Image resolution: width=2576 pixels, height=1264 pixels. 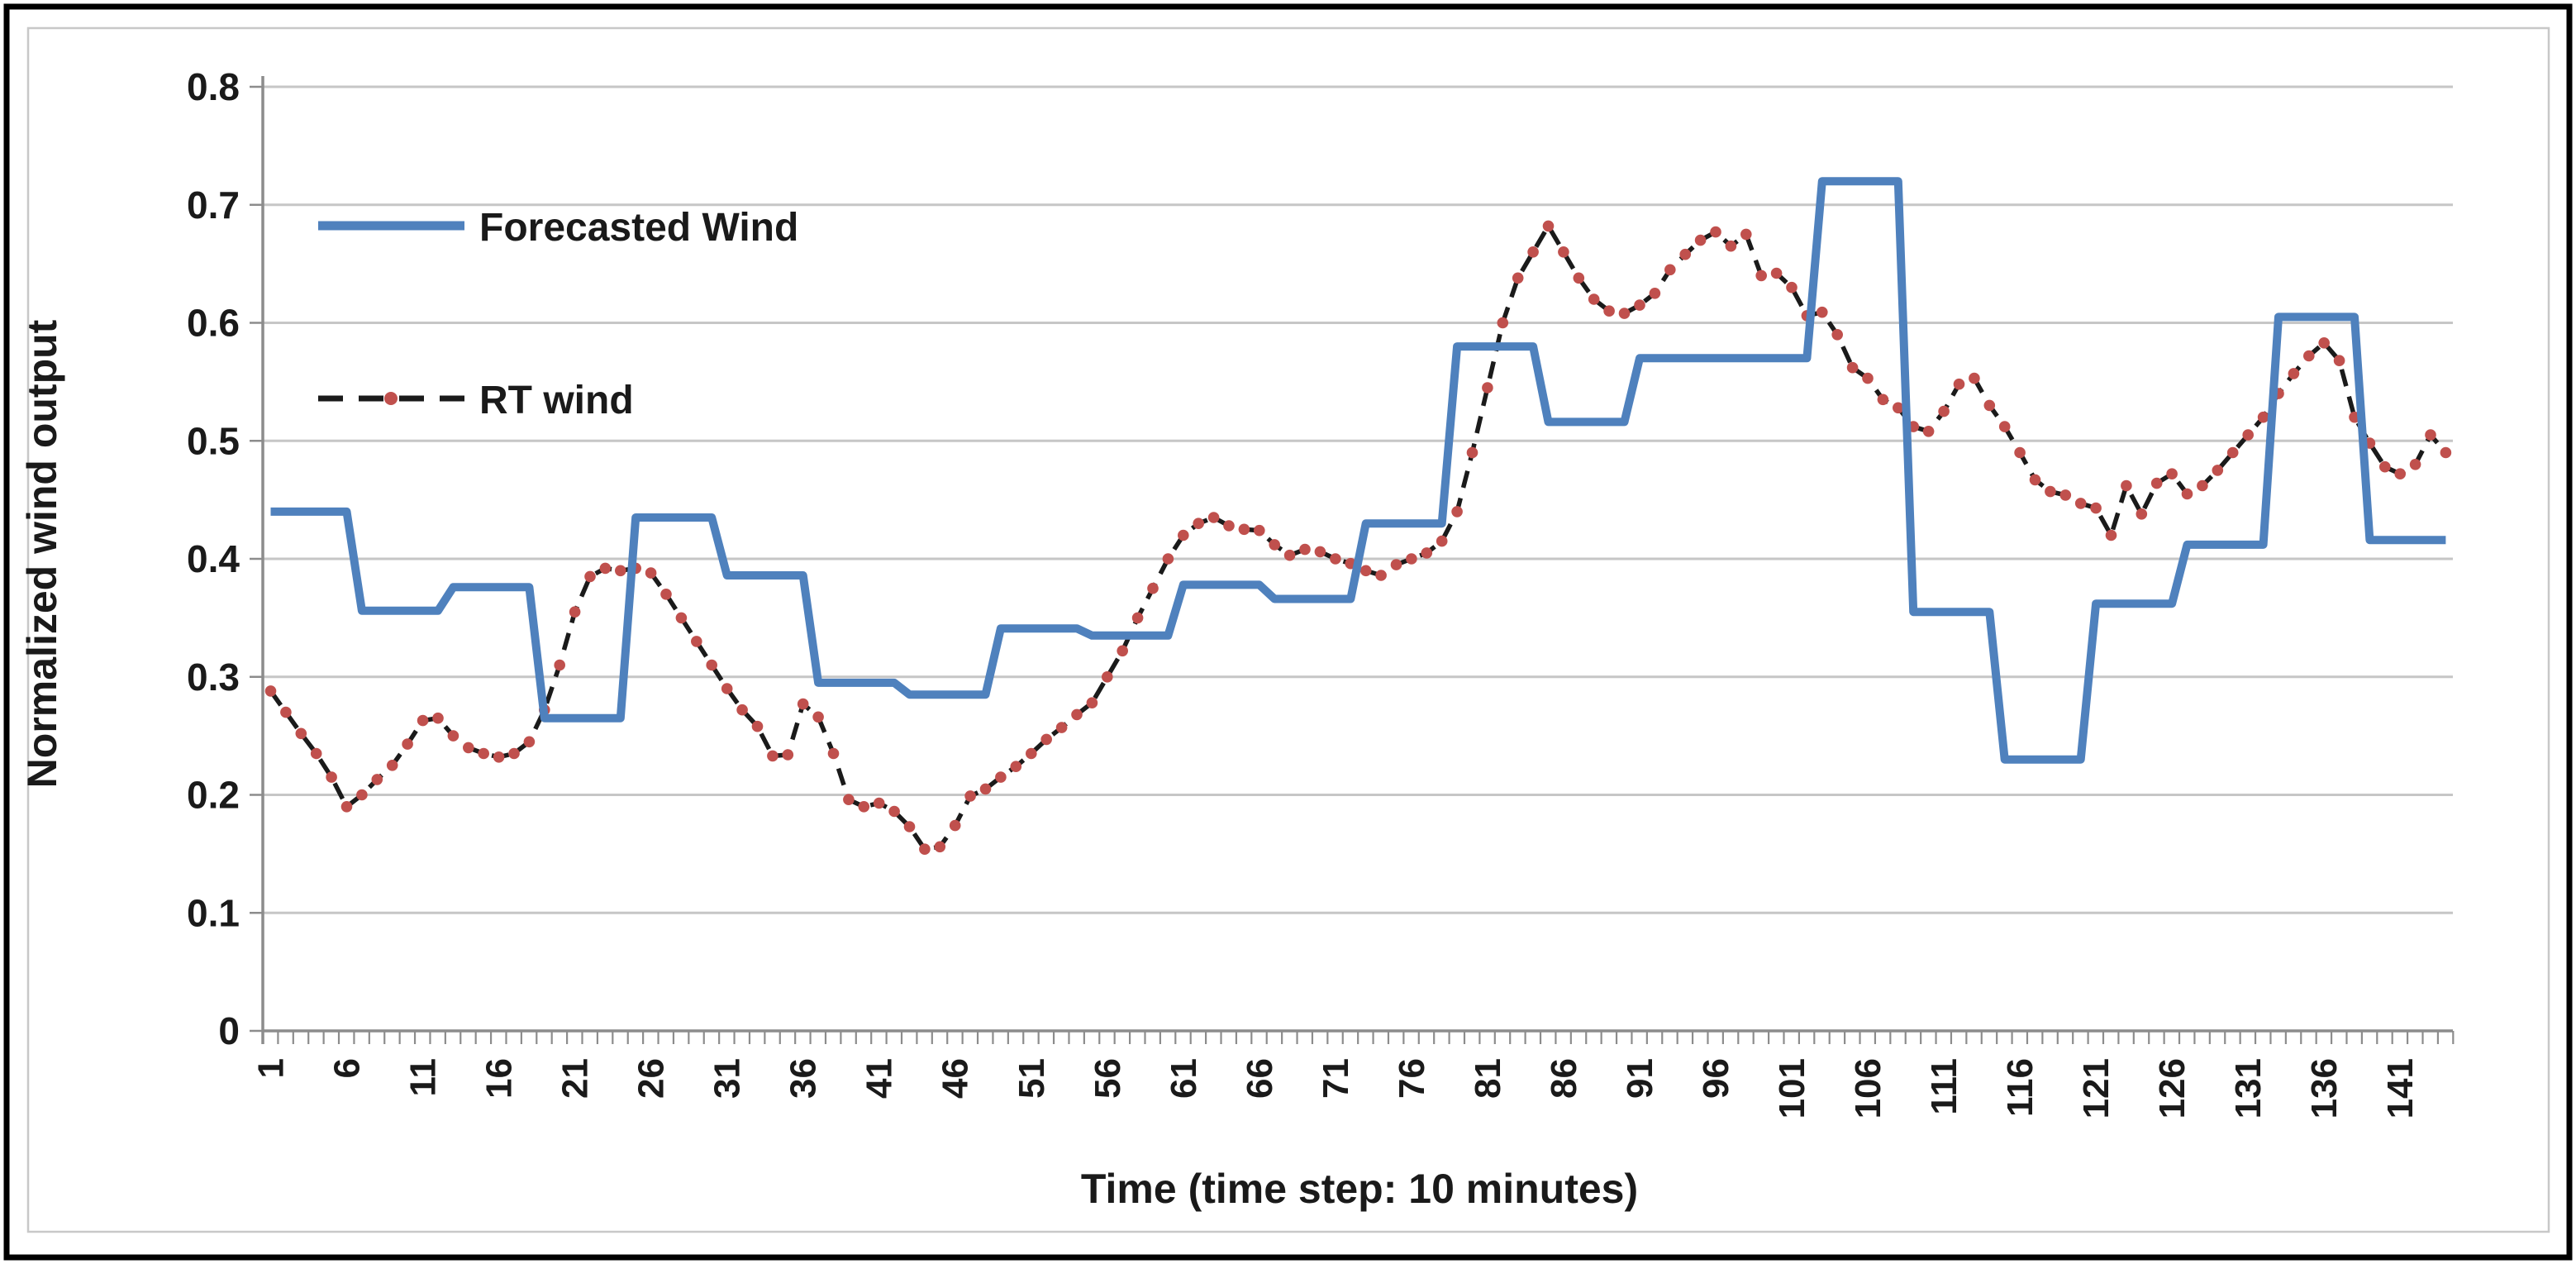 What do you see at coordinates (1488, 1078) in the screenshot?
I see `x-tick-label: 81` at bounding box center [1488, 1078].